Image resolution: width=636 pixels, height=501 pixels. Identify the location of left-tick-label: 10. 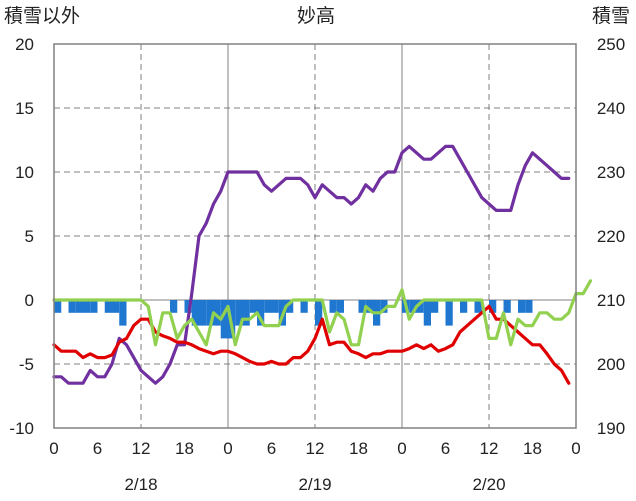
(24, 172).